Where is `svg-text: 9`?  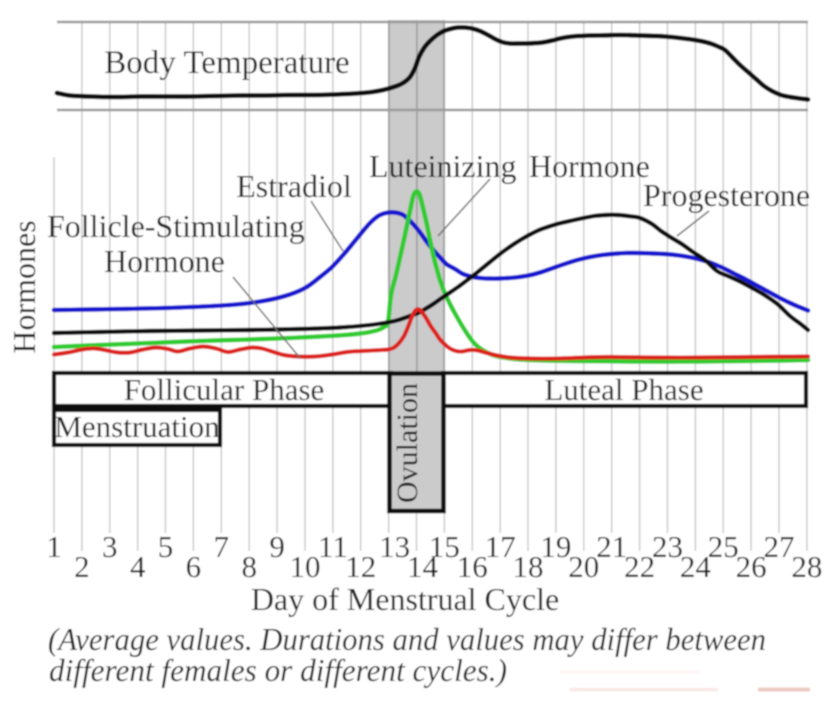
svg-text: 9 is located at coordinates (277, 546).